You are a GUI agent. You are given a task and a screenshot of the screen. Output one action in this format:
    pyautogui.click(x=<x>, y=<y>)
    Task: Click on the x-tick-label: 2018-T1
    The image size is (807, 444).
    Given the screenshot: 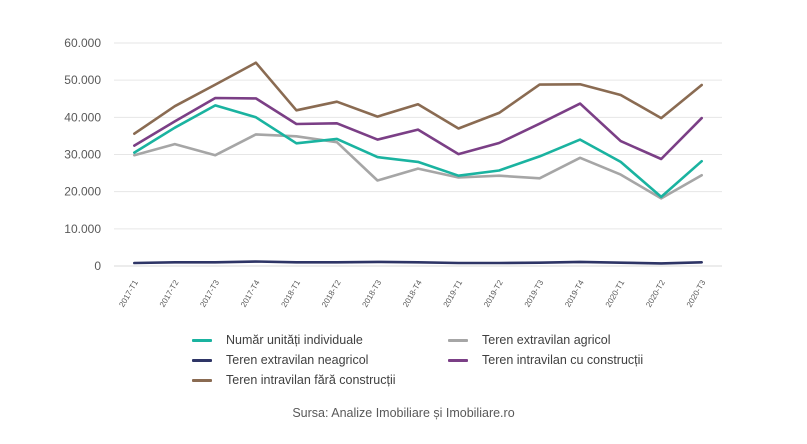 What is the action you would take?
    pyautogui.click(x=290, y=293)
    